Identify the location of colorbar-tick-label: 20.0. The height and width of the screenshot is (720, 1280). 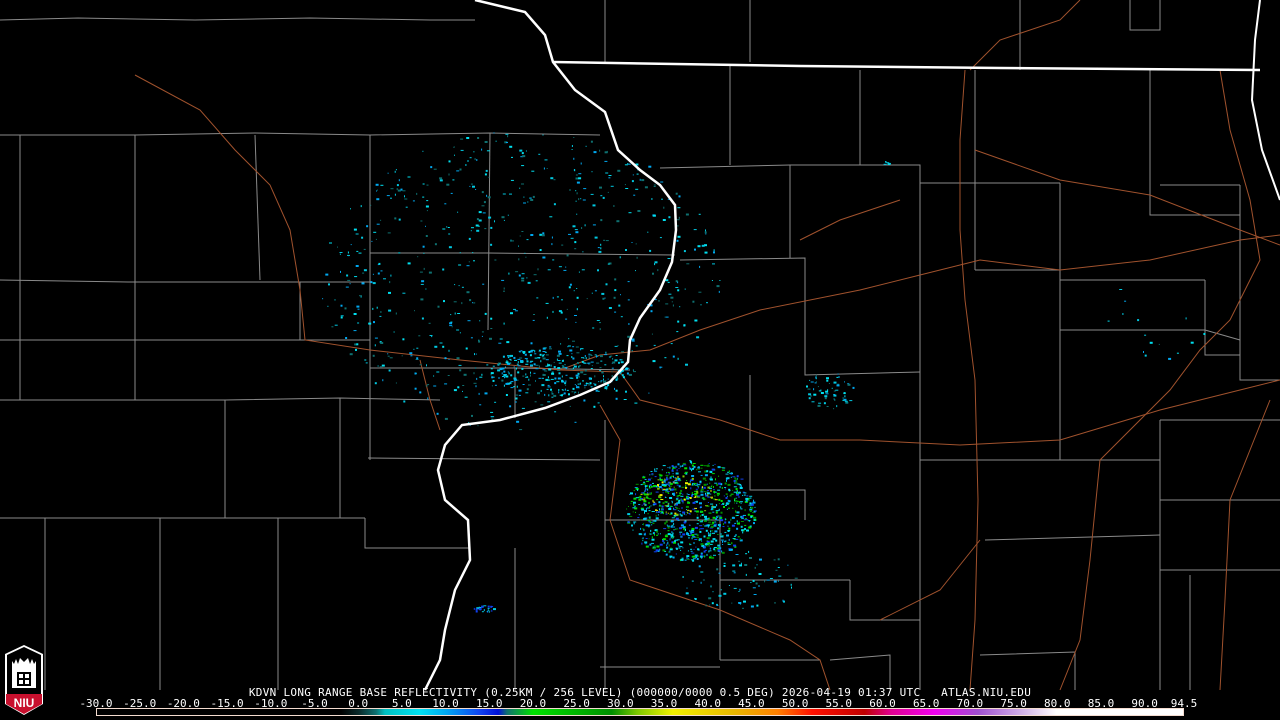
(533, 703).